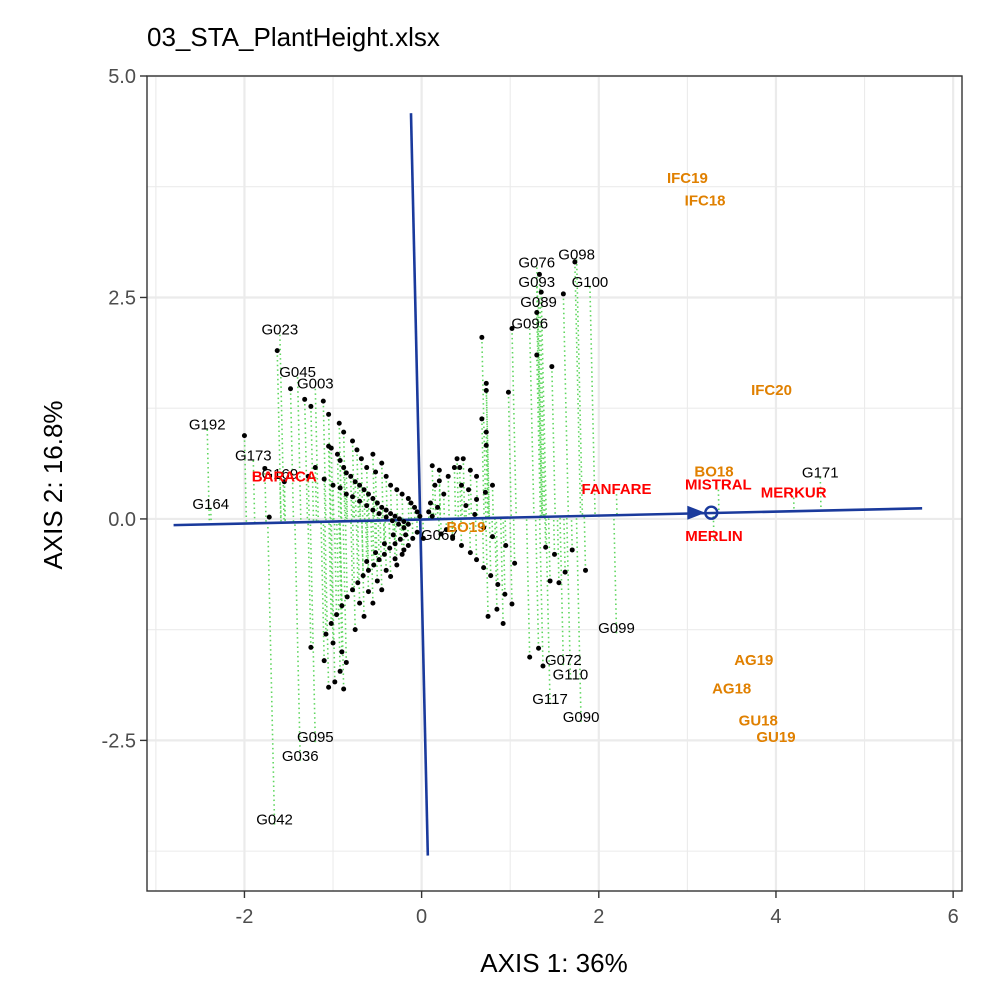  What do you see at coordinates (419, 484) in the screenshot?
I see `perpendicular-axis` at bounding box center [419, 484].